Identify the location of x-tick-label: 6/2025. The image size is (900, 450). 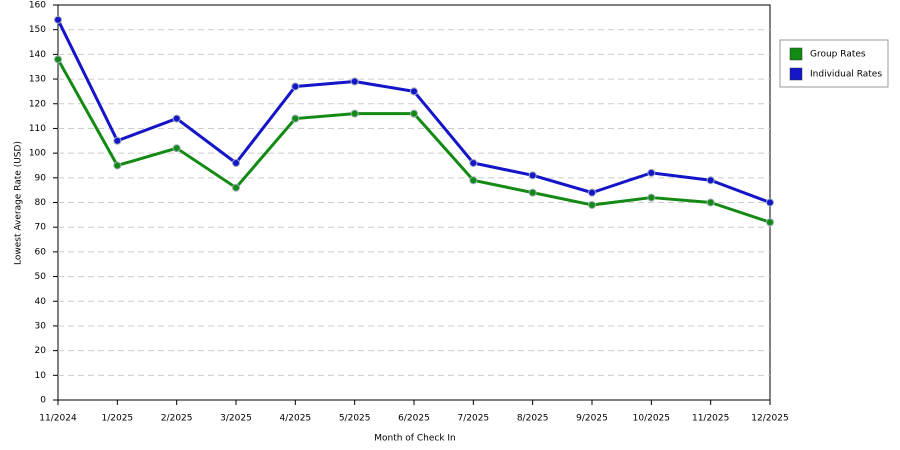
(414, 419).